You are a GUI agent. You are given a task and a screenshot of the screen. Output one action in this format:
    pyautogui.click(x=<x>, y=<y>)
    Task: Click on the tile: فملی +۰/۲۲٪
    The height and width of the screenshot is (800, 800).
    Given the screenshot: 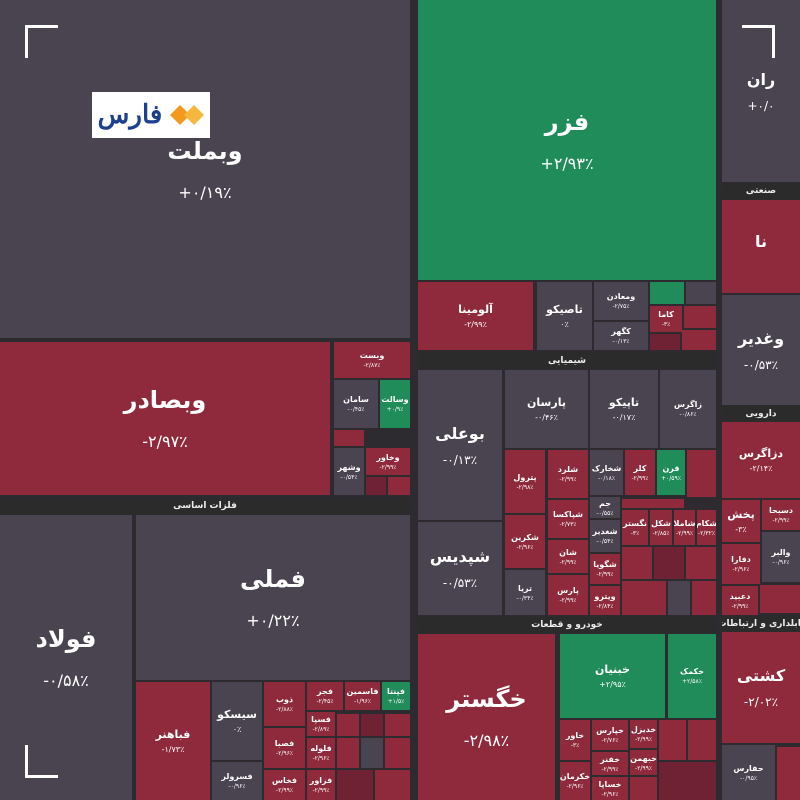 What is the action you would take?
    pyautogui.click(x=273, y=597)
    